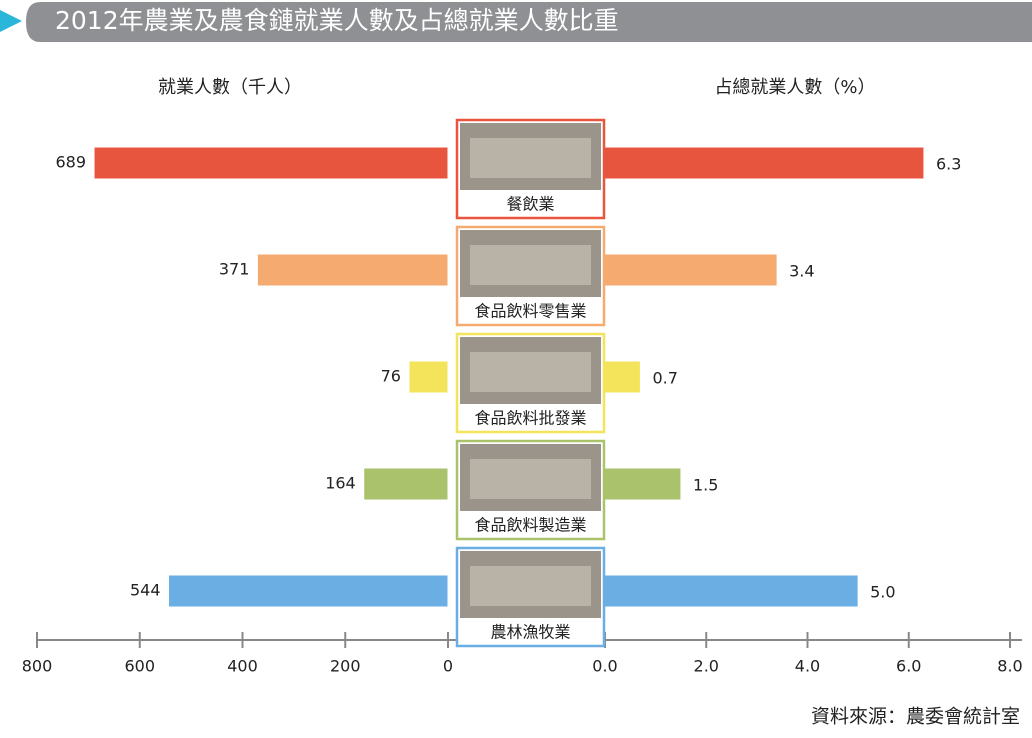 Image resolution: width=1032 pixels, height=738 pixels. What do you see at coordinates (530, 204) in the screenshot?
I see `category-label: 餐飲業` at bounding box center [530, 204].